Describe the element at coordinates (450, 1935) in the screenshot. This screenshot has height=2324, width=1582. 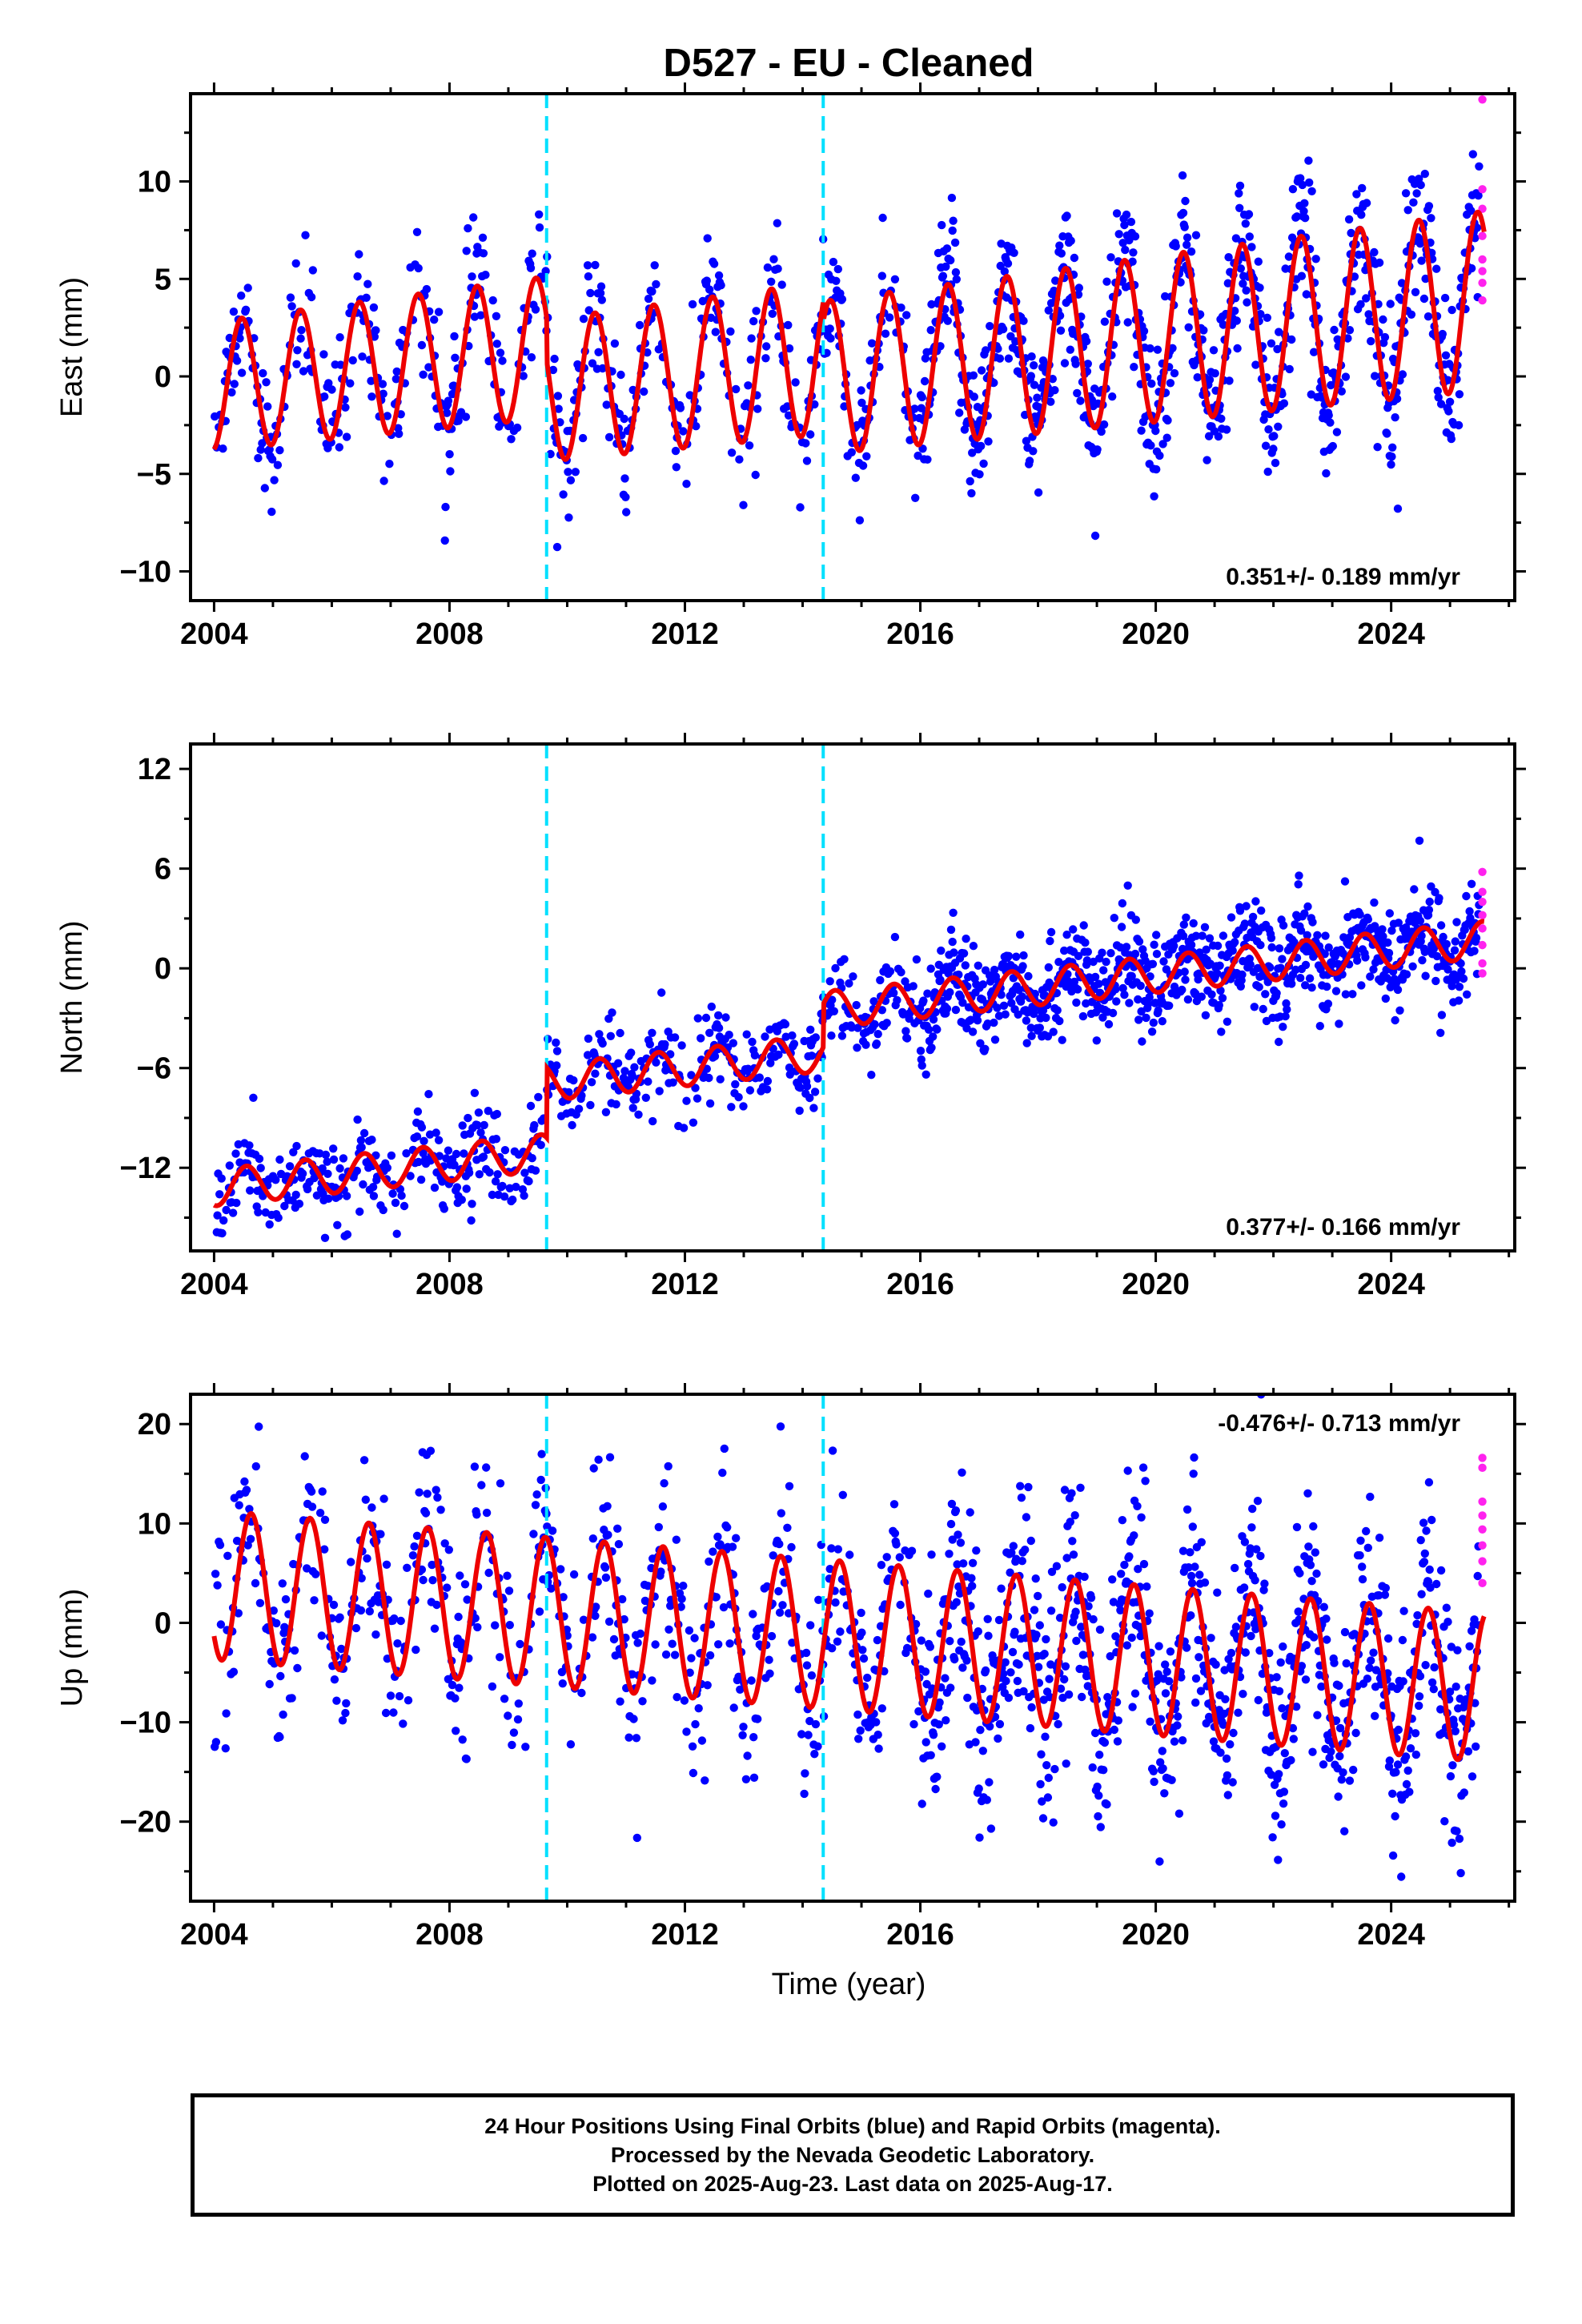
I see `x-tick-label: 2008` at that location.